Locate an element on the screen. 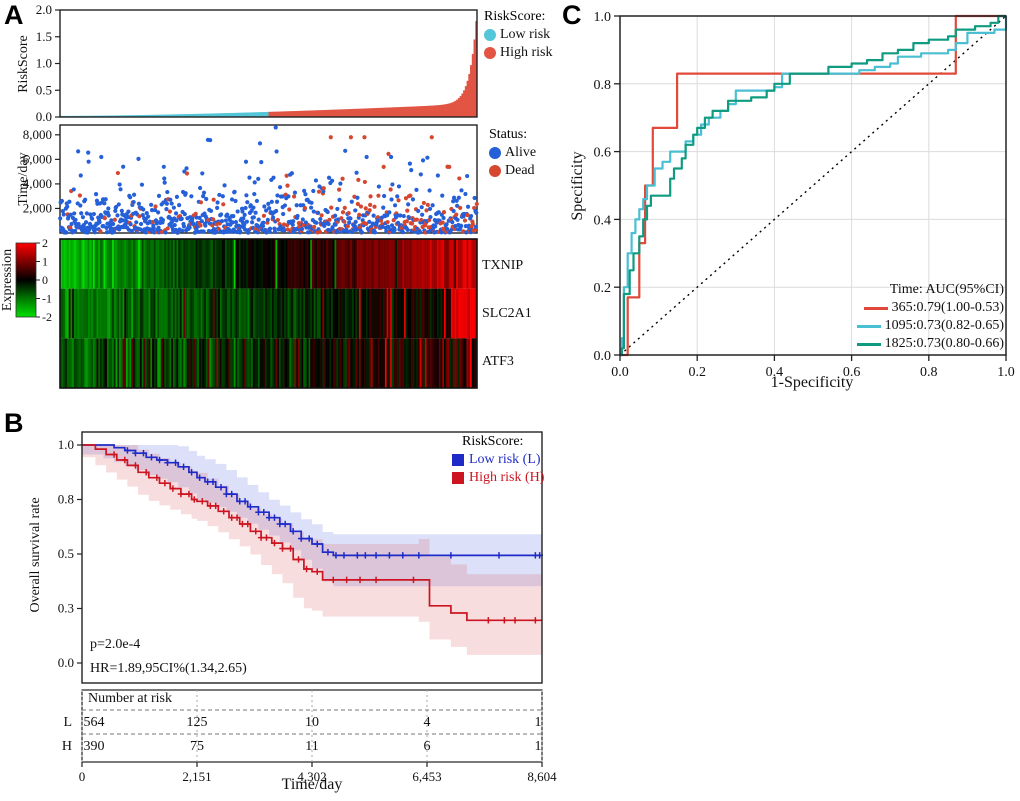 Image resolution: width=1020 pixels, height=801 pixels. km-high-risk-square-icon is located at coordinates (458, 478).